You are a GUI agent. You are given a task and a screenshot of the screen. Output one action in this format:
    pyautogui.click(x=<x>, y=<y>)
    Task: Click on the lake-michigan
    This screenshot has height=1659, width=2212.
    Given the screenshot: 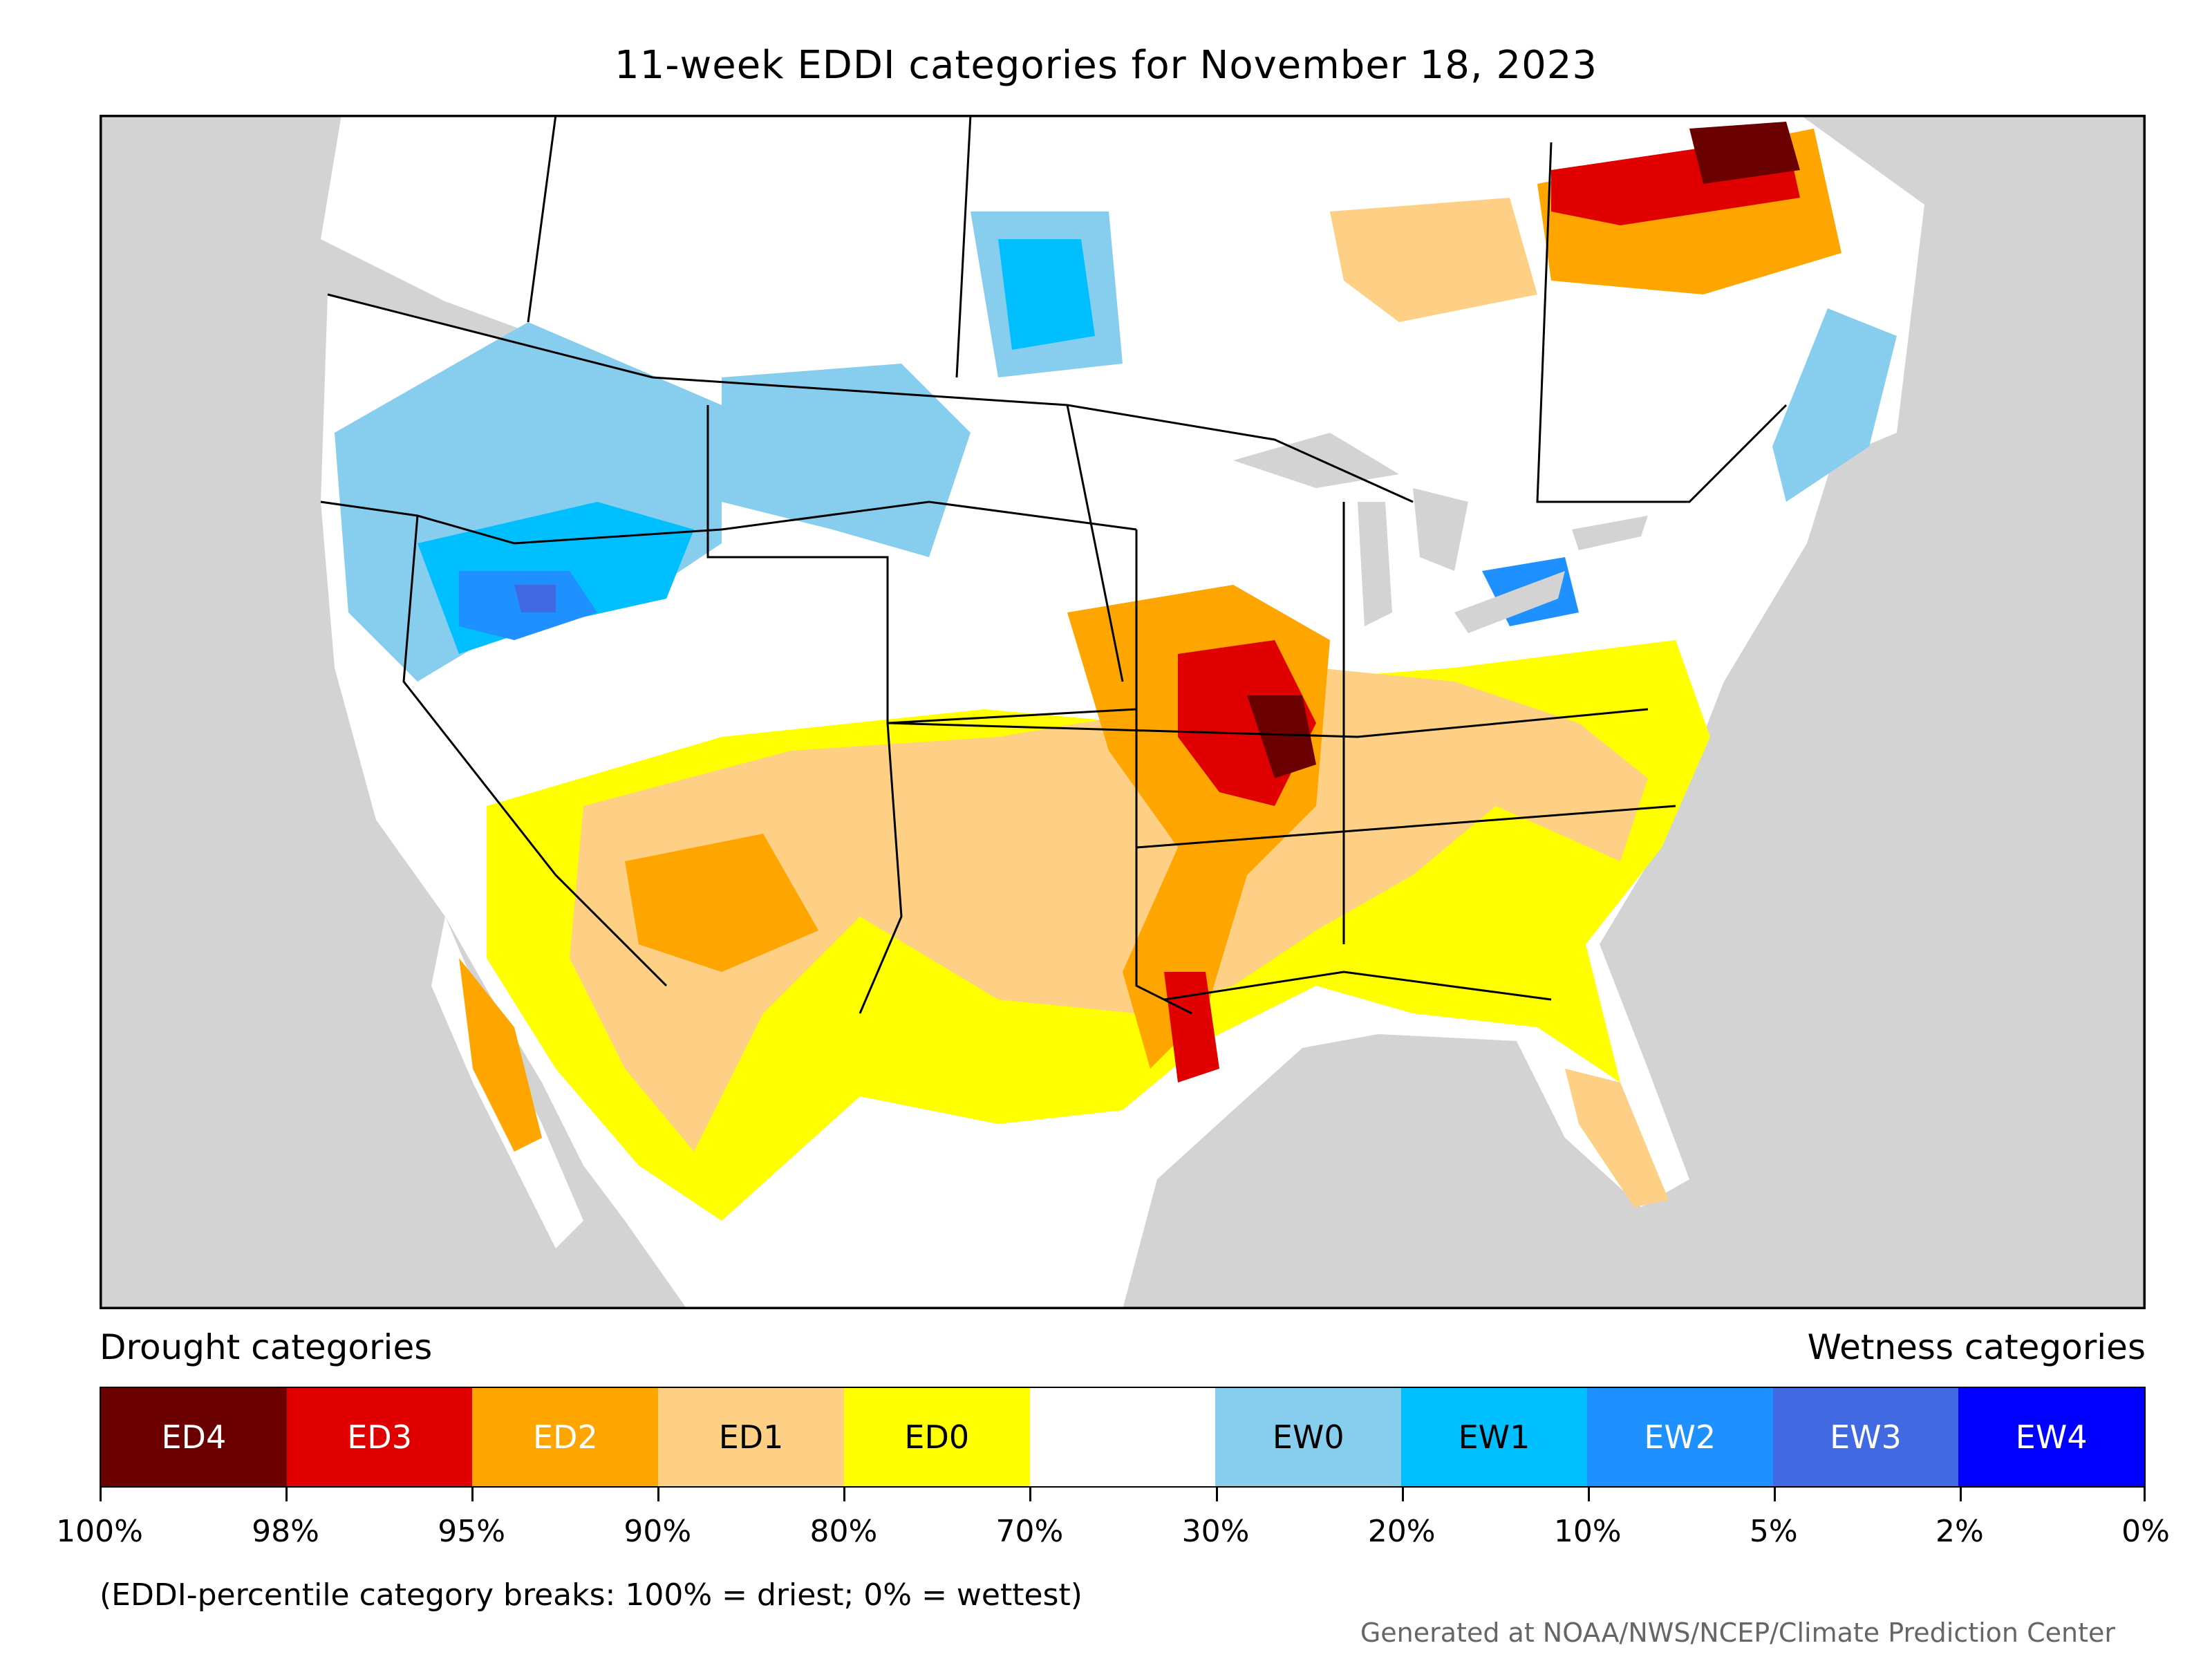 What is the action you would take?
    pyautogui.click(x=1375, y=564)
    